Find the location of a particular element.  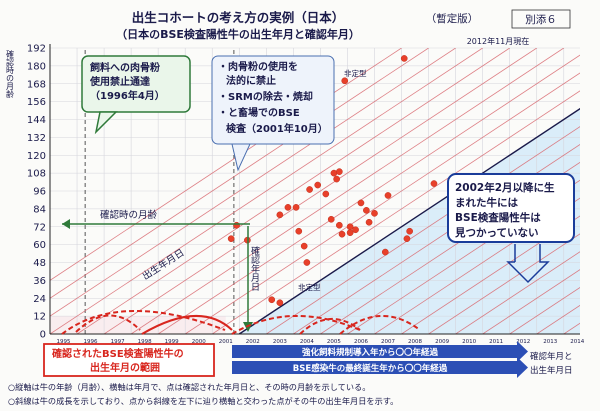

measures-line2: ・SRMの除去・焼却 is located at coordinates (265, 96).